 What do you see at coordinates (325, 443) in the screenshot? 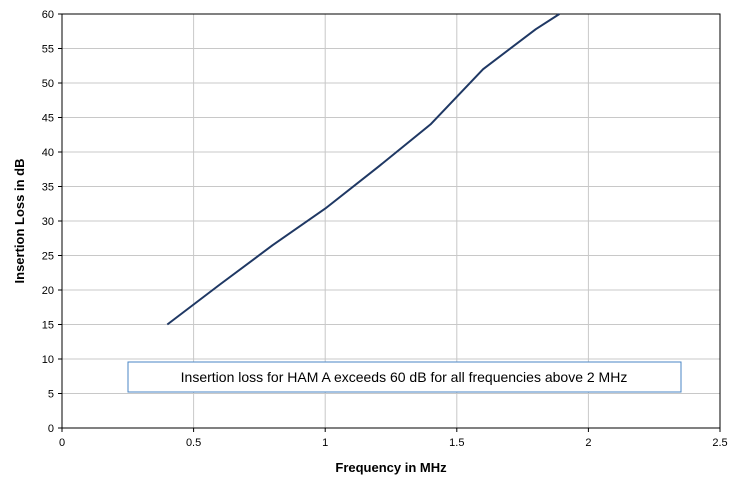
I see `x-tick-label: 1` at bounding box center [325, 443].